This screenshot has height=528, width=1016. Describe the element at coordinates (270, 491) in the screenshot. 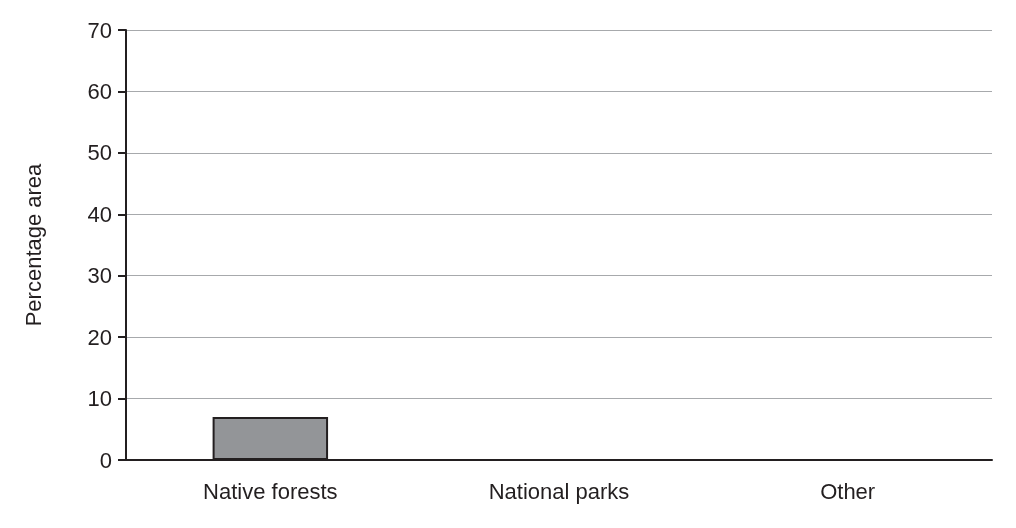

I see `x-tick-label: Native forests` at that location.